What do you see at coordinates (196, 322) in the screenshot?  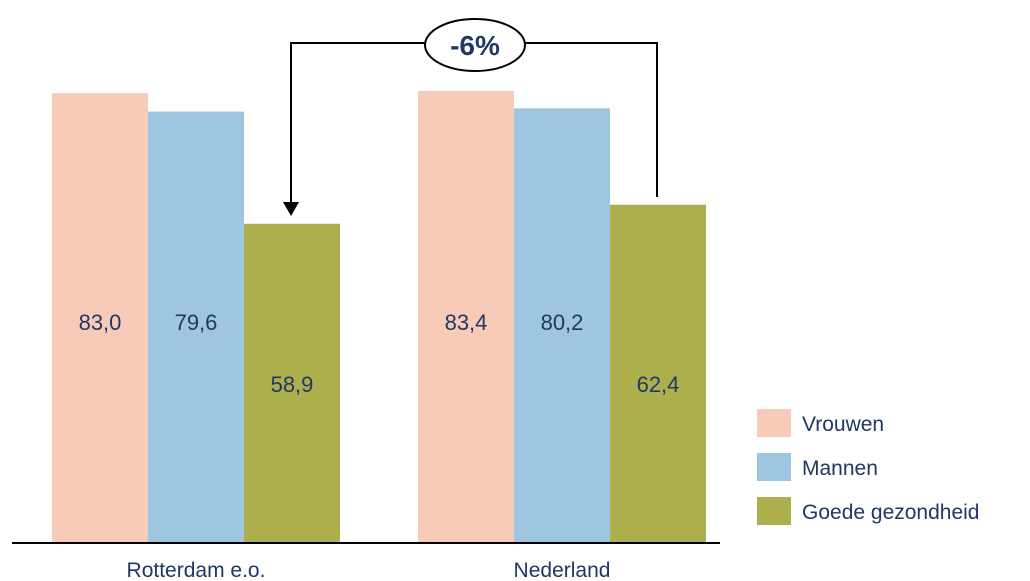 I see `data-label: 79,6` at bounding box center [196, 322].